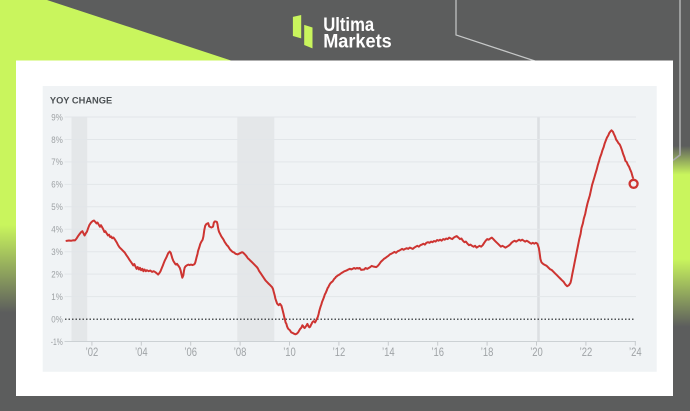 The image size is (690, 411). Describe the element at coordinates (57, 140) in the screenshot. I see `svg-text: 8%` at that location.